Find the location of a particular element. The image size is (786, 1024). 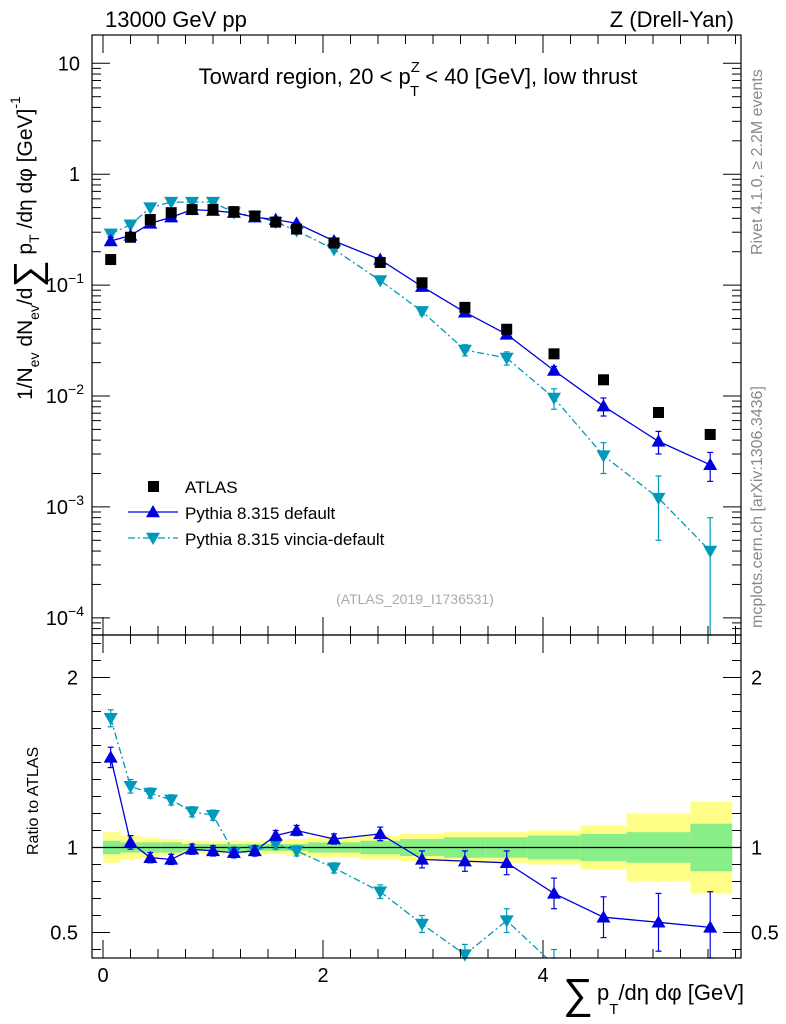

ratio-y-tick-label-right: 0.5 is located at coordinates (765, 934).